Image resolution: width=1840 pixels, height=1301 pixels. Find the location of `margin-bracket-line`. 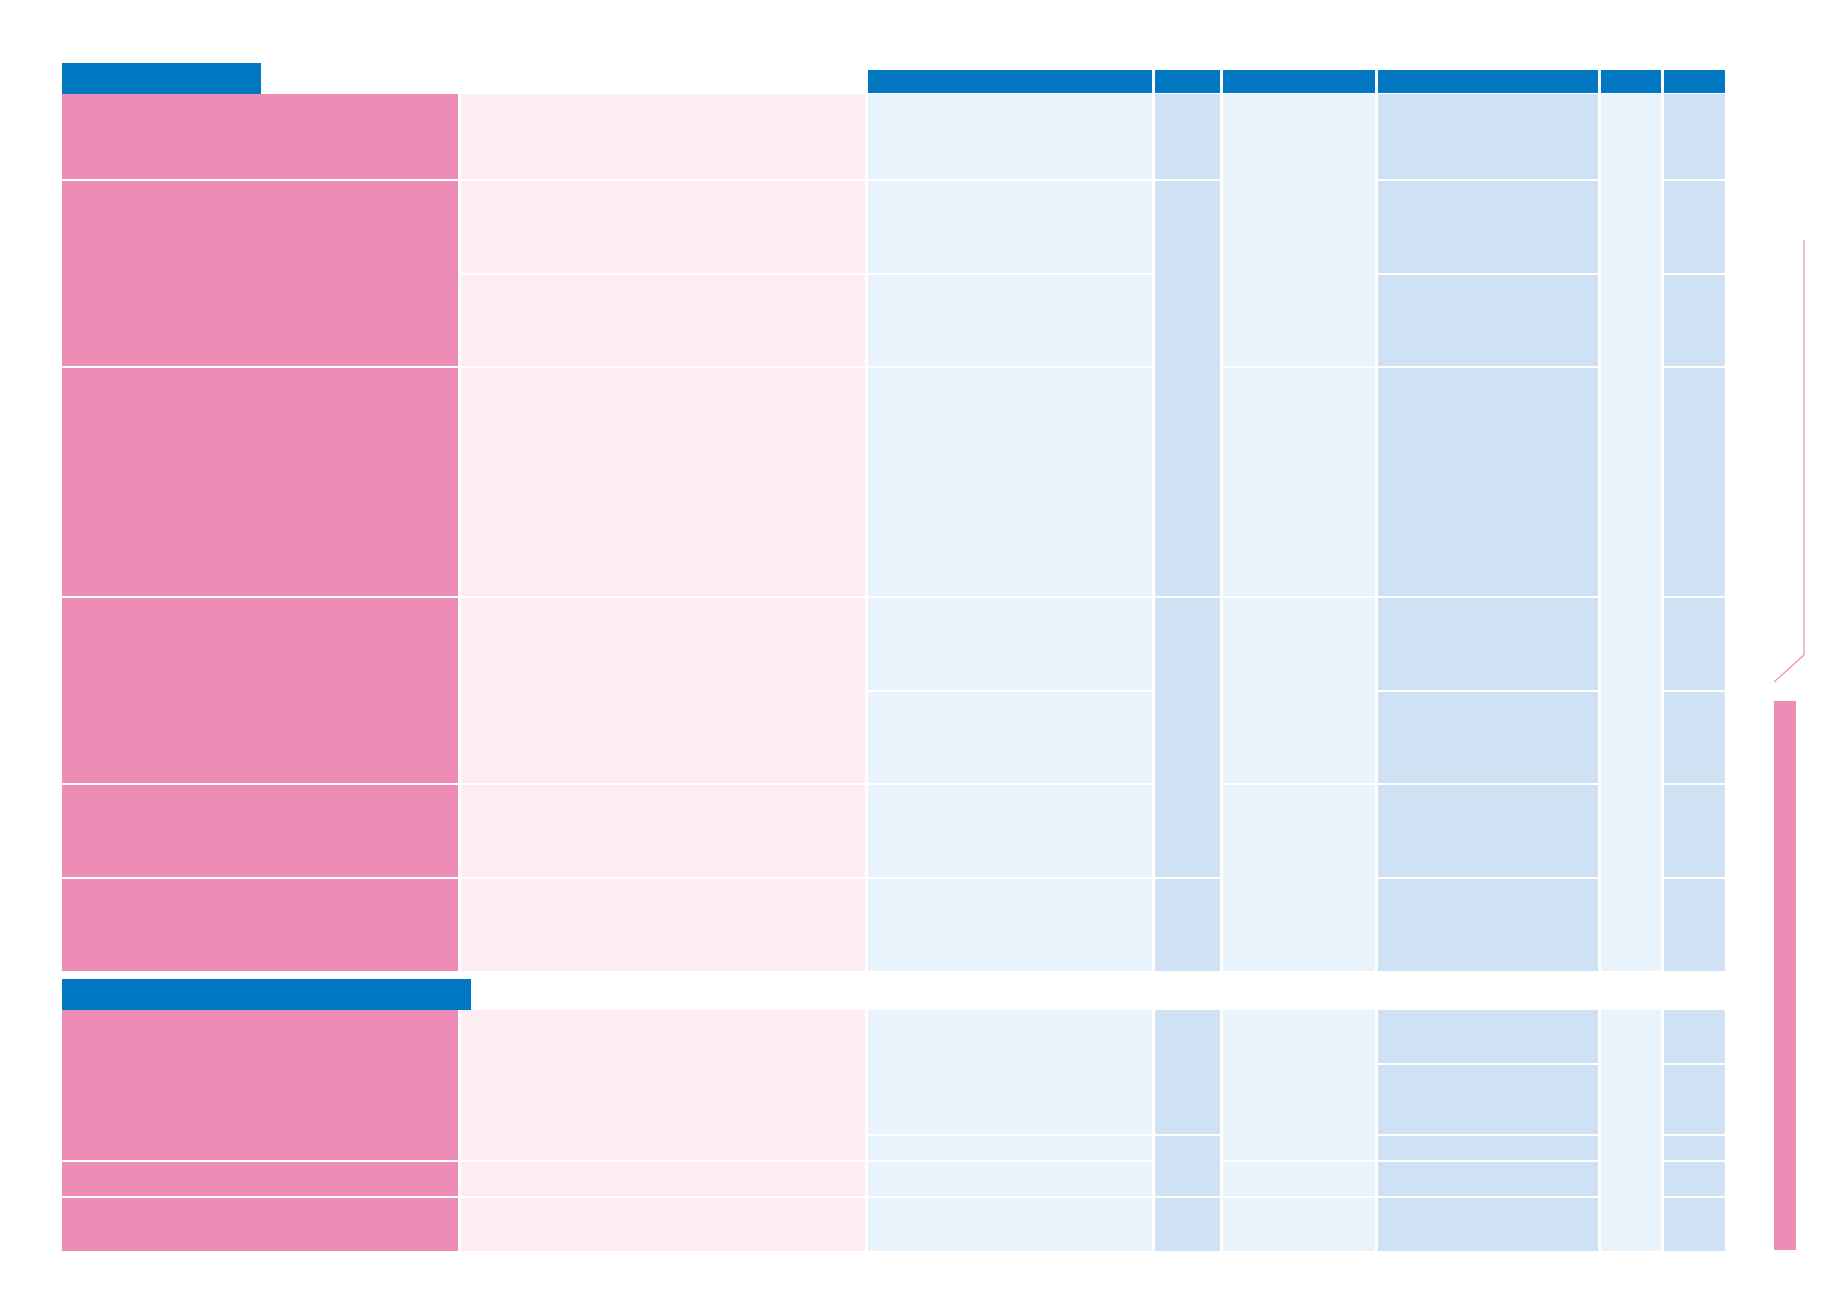

margin-bracket-line is located at coordinates (1789, 461).